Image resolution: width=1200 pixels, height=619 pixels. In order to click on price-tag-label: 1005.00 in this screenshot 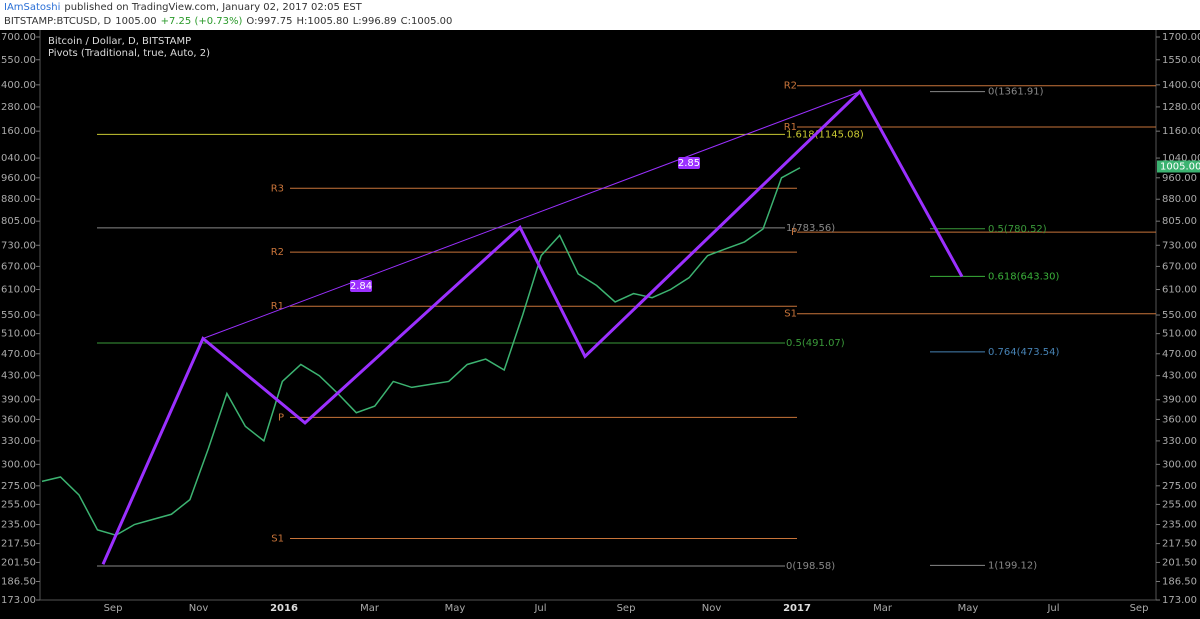, I will do `click(1180, 167)`.